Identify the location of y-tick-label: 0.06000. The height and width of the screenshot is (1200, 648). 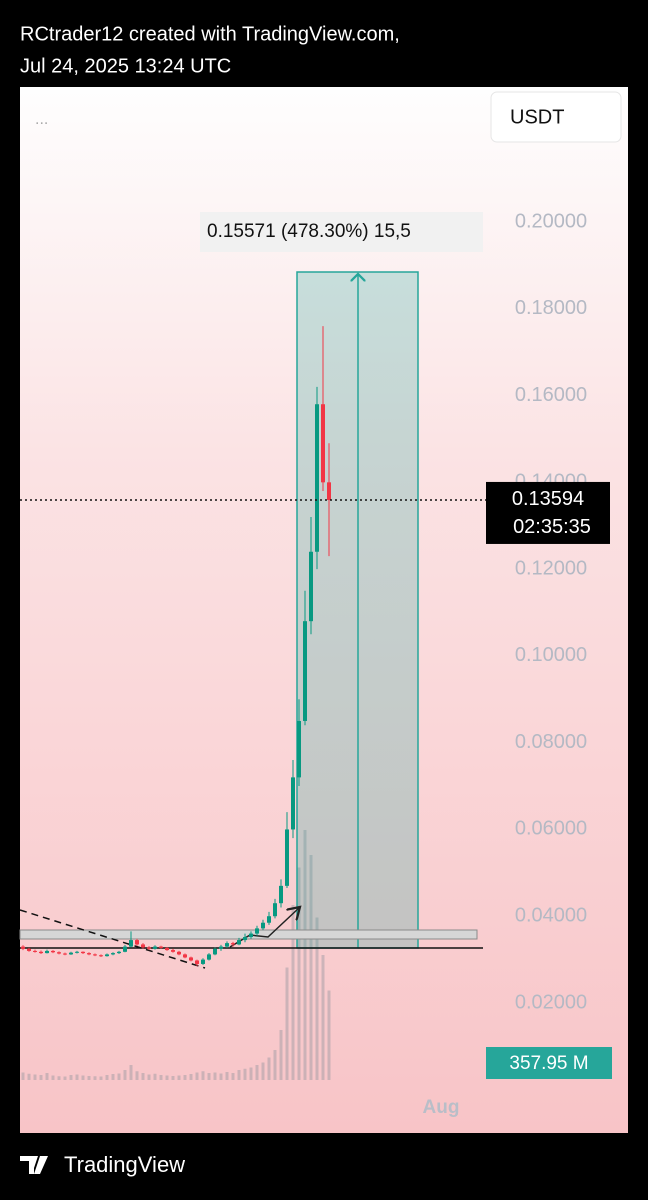
(551, 829).